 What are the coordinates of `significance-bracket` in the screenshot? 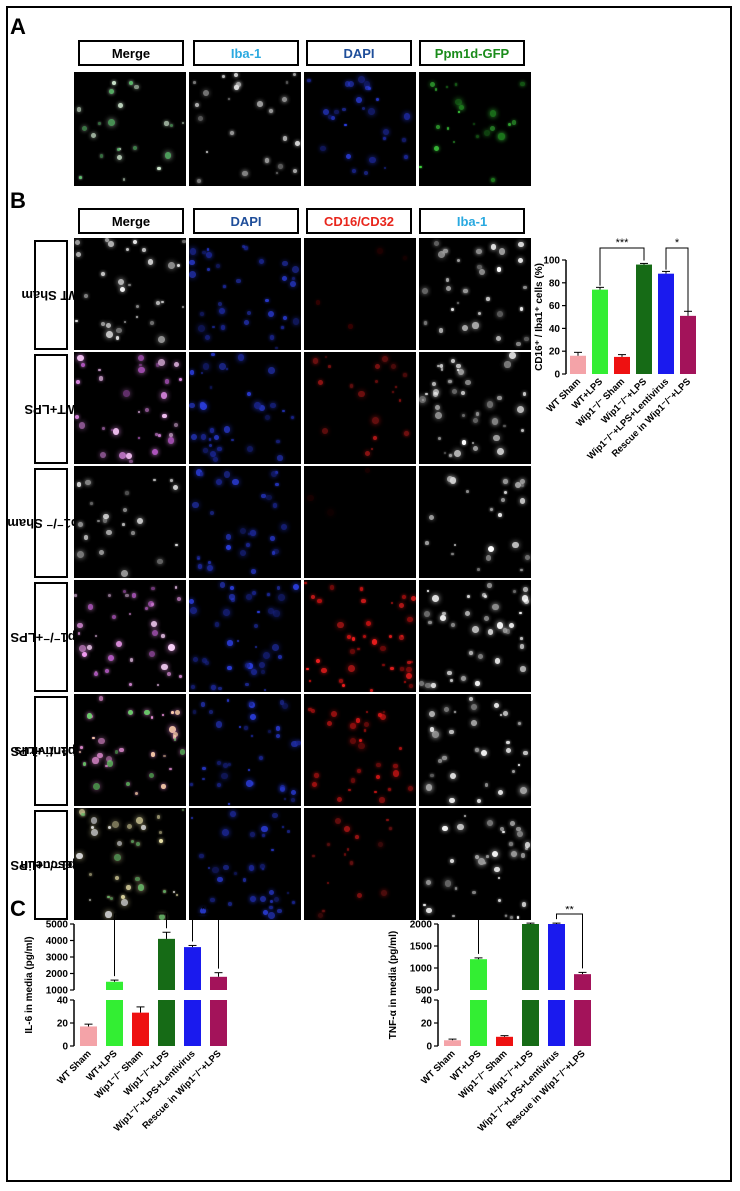 It's located at (140, 945).